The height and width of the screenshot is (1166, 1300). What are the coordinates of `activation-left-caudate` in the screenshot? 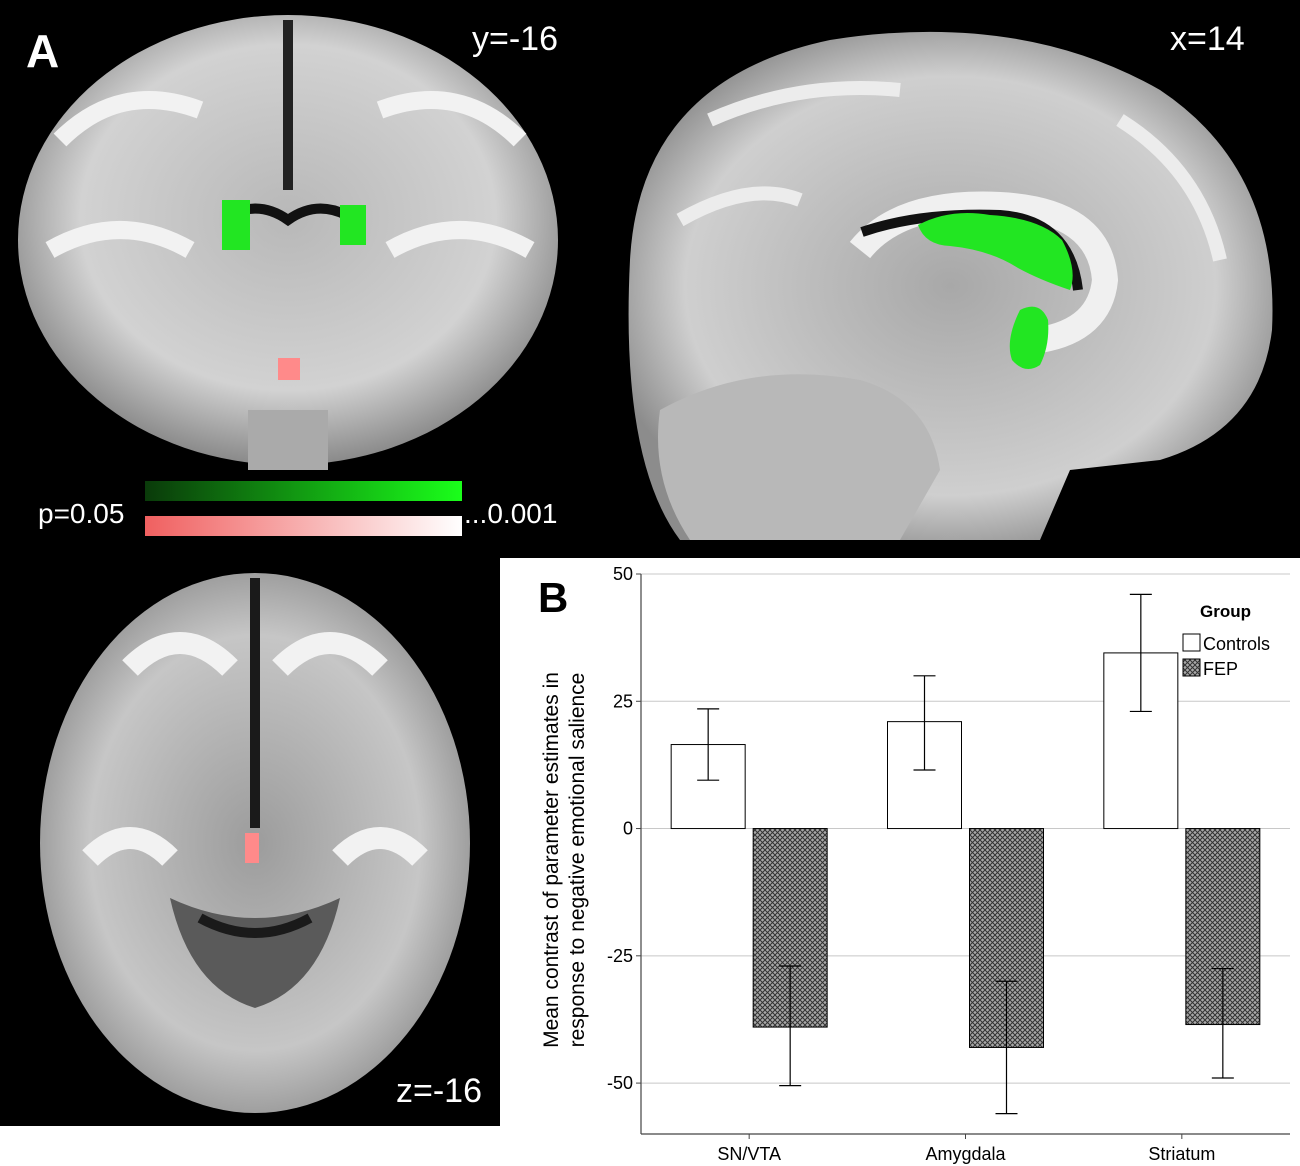 It's located at (236, 225).